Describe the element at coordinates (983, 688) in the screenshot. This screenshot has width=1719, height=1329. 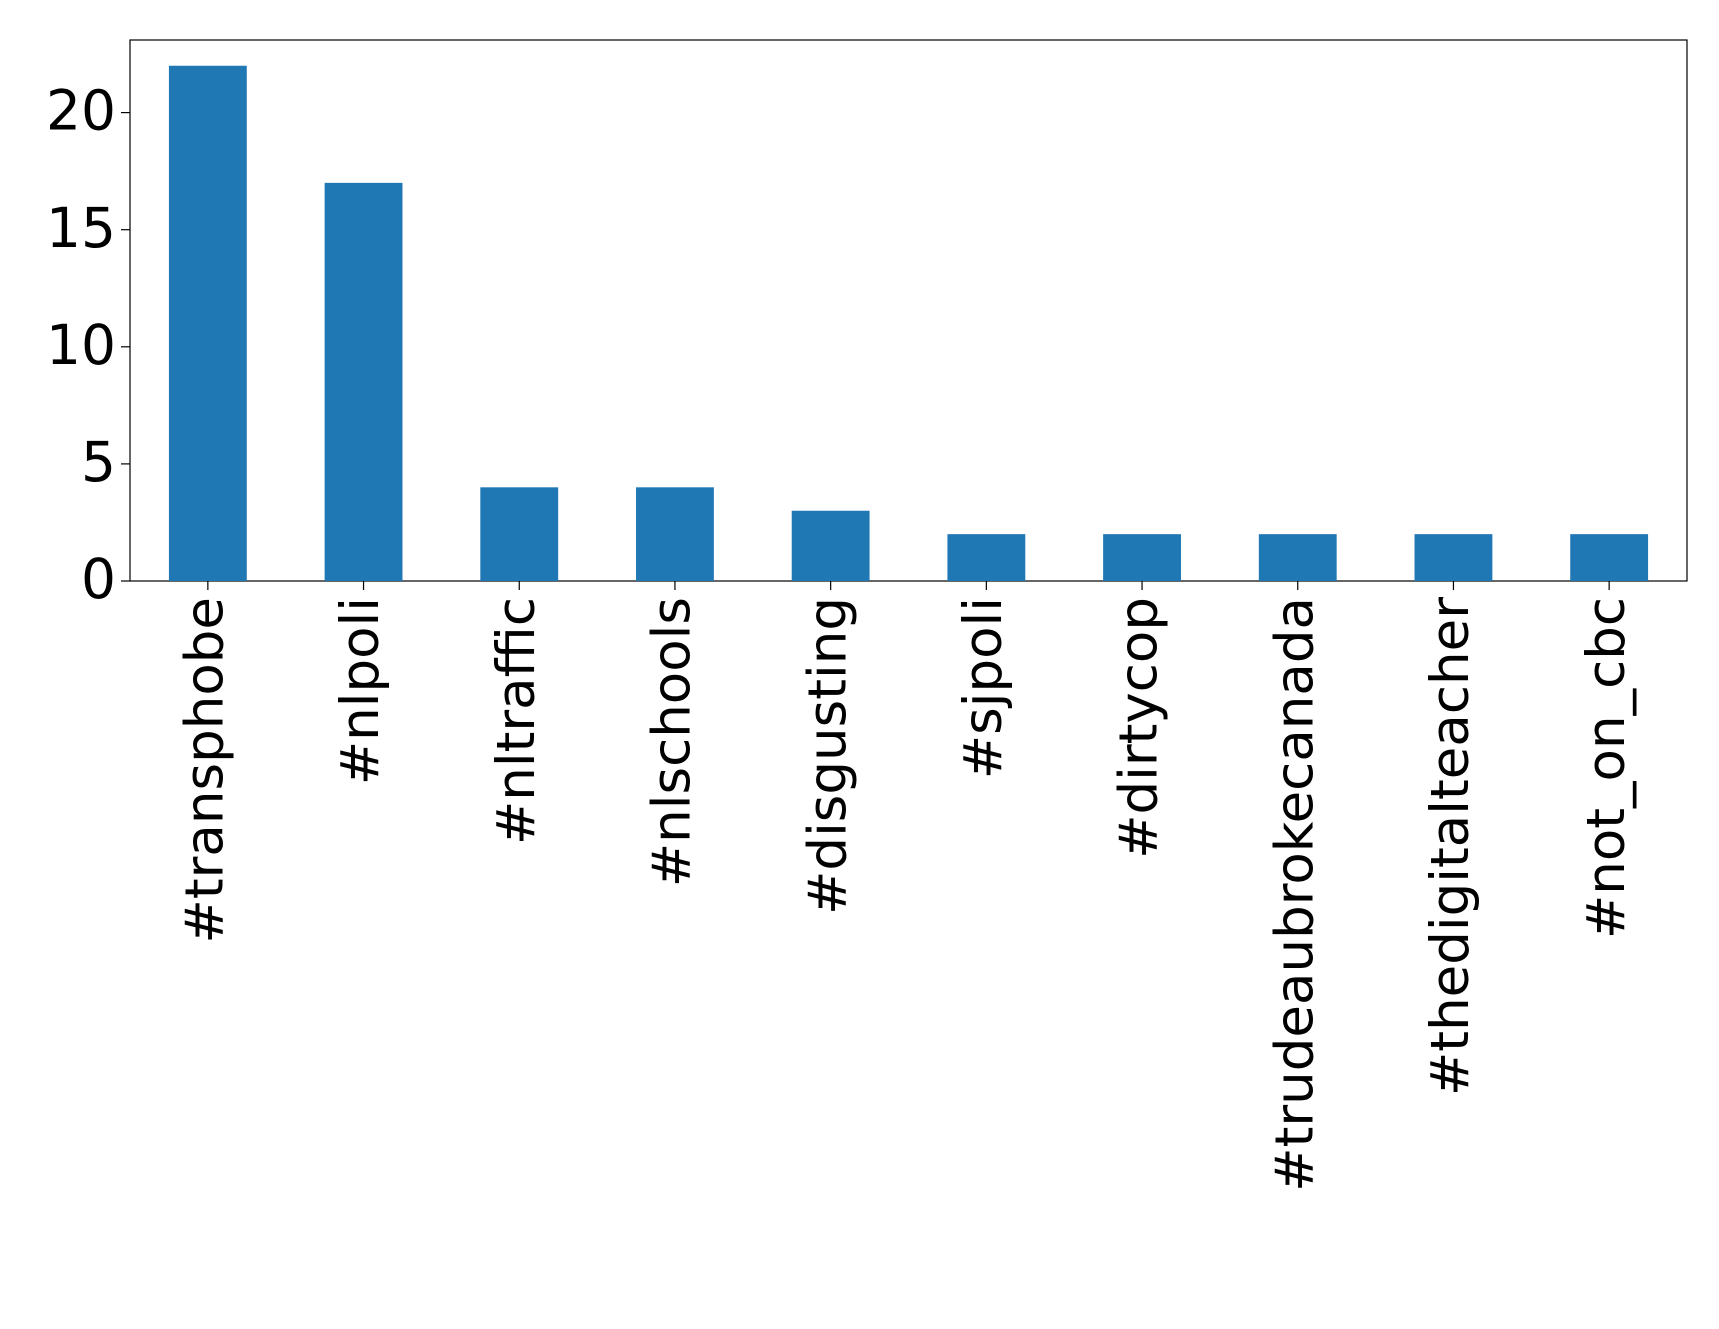
I see `x-tick-label: #sjpoli` at that location.